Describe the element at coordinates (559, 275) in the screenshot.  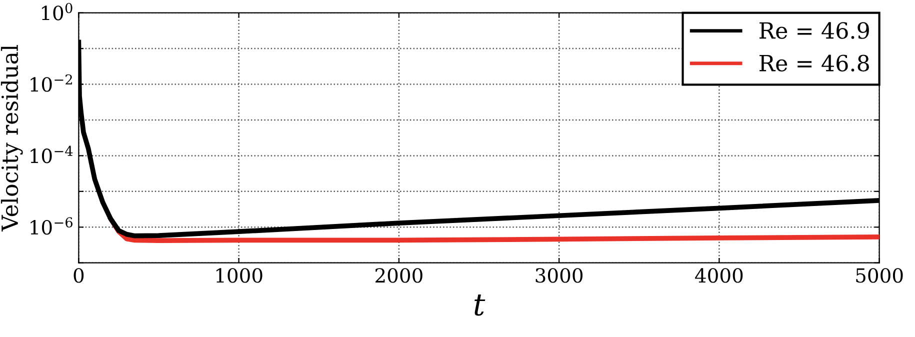
I see `x-tick-label: 3000` at that location.